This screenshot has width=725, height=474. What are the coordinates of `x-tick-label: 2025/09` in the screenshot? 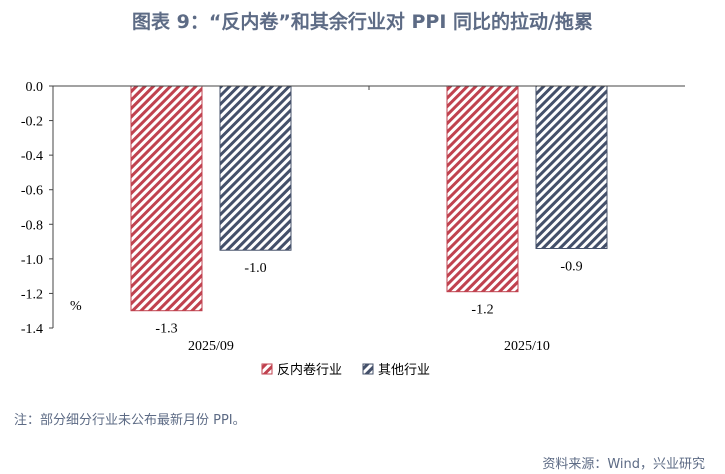 It's located at (211, 346).